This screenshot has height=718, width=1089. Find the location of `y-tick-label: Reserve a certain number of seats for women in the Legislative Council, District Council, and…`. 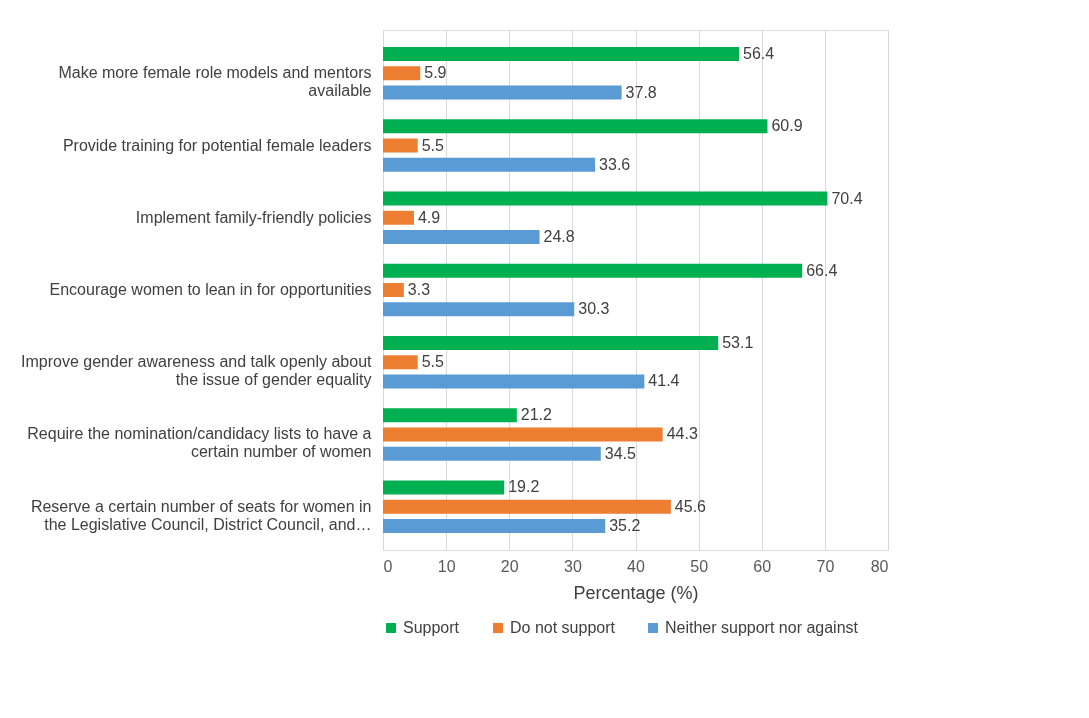

y-tick-label: Reserve a certain number of seats for women in the Legislative Council, District Council, and… is located at coordinates (201, 515).